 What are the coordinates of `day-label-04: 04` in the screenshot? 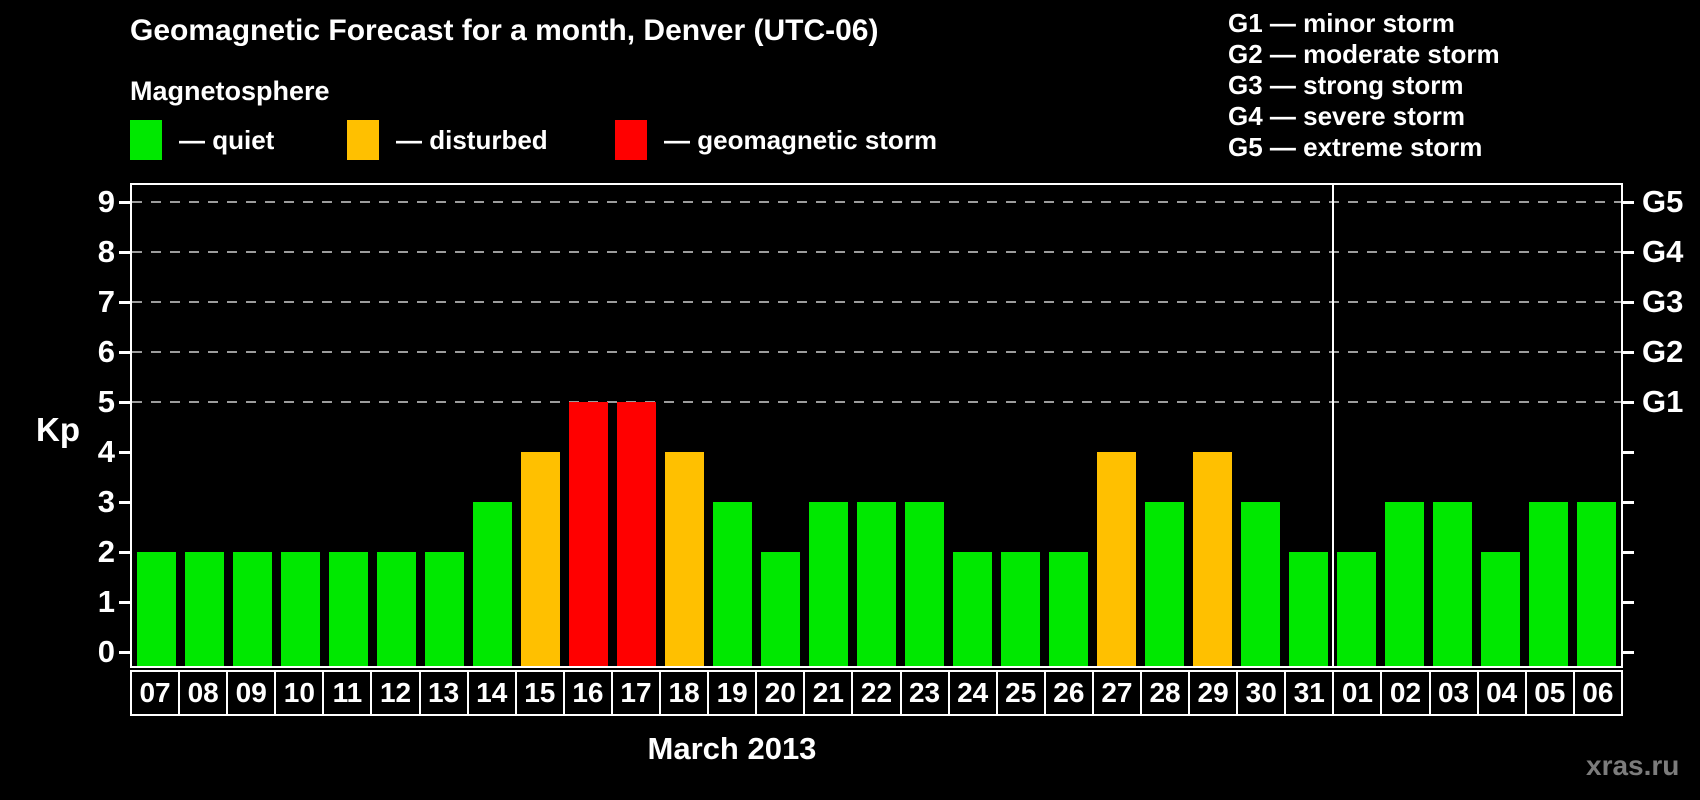 It's located at (1501, 693).